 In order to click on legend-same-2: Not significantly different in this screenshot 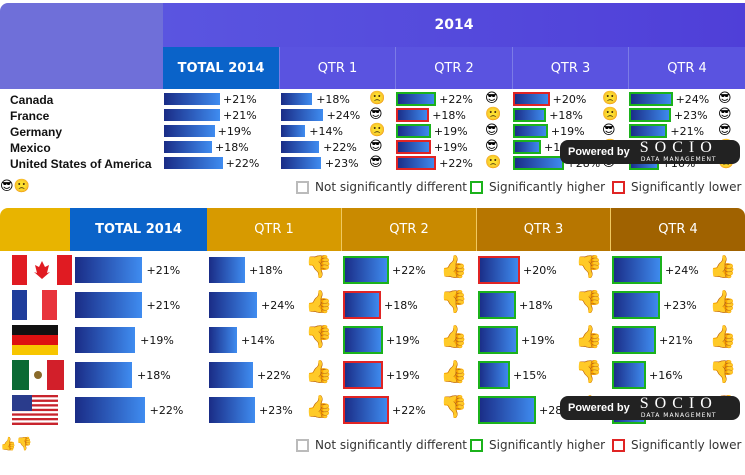, I will do `click(381, 445)`.